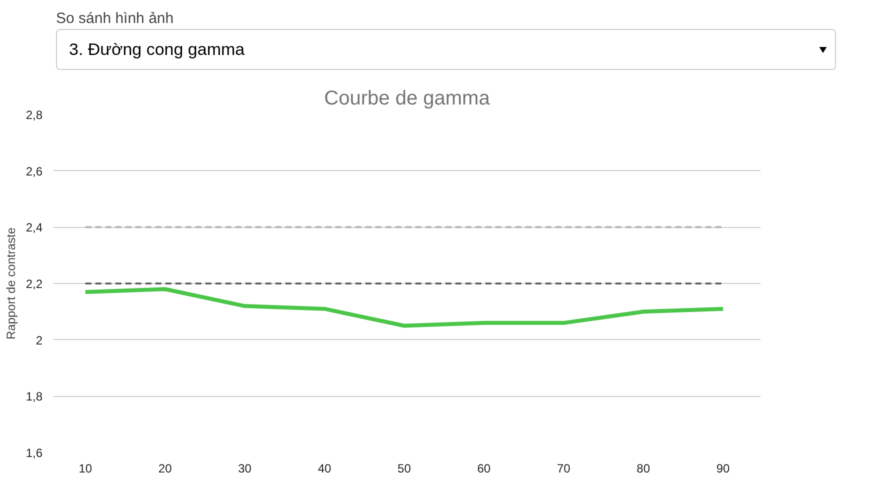 This screenshot has height=484, width=883. Describe the element at coordinates (484, 469) in the screenshot. I see `x-tick-label: 60` at that location.